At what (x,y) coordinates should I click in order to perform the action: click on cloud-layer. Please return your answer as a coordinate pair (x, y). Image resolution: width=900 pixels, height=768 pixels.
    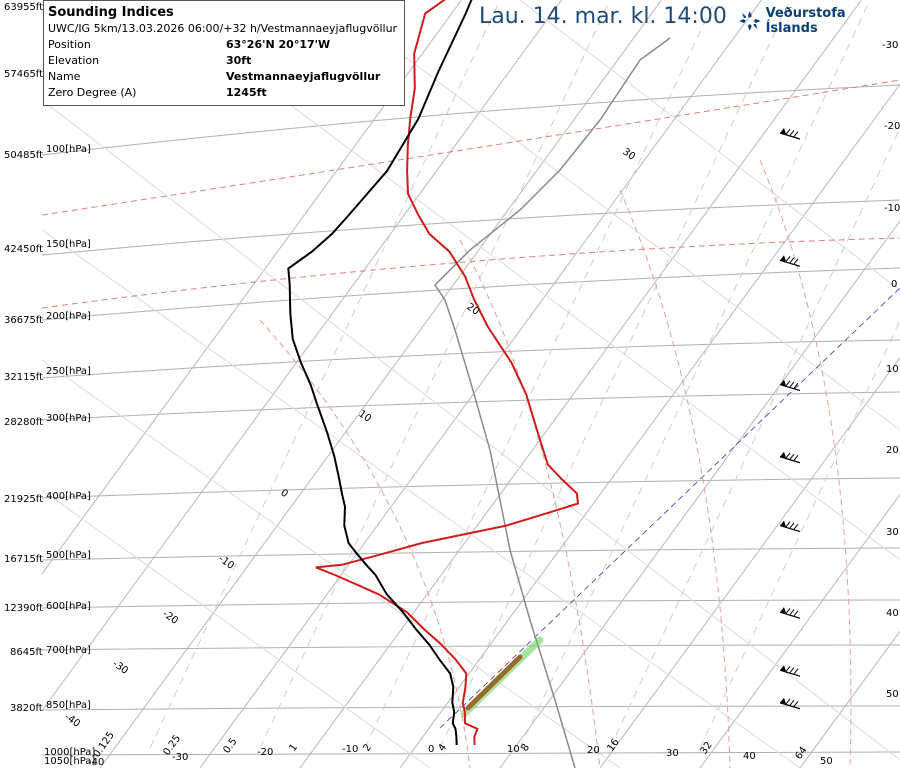
    Looking at the image, I should click on (502, 677).